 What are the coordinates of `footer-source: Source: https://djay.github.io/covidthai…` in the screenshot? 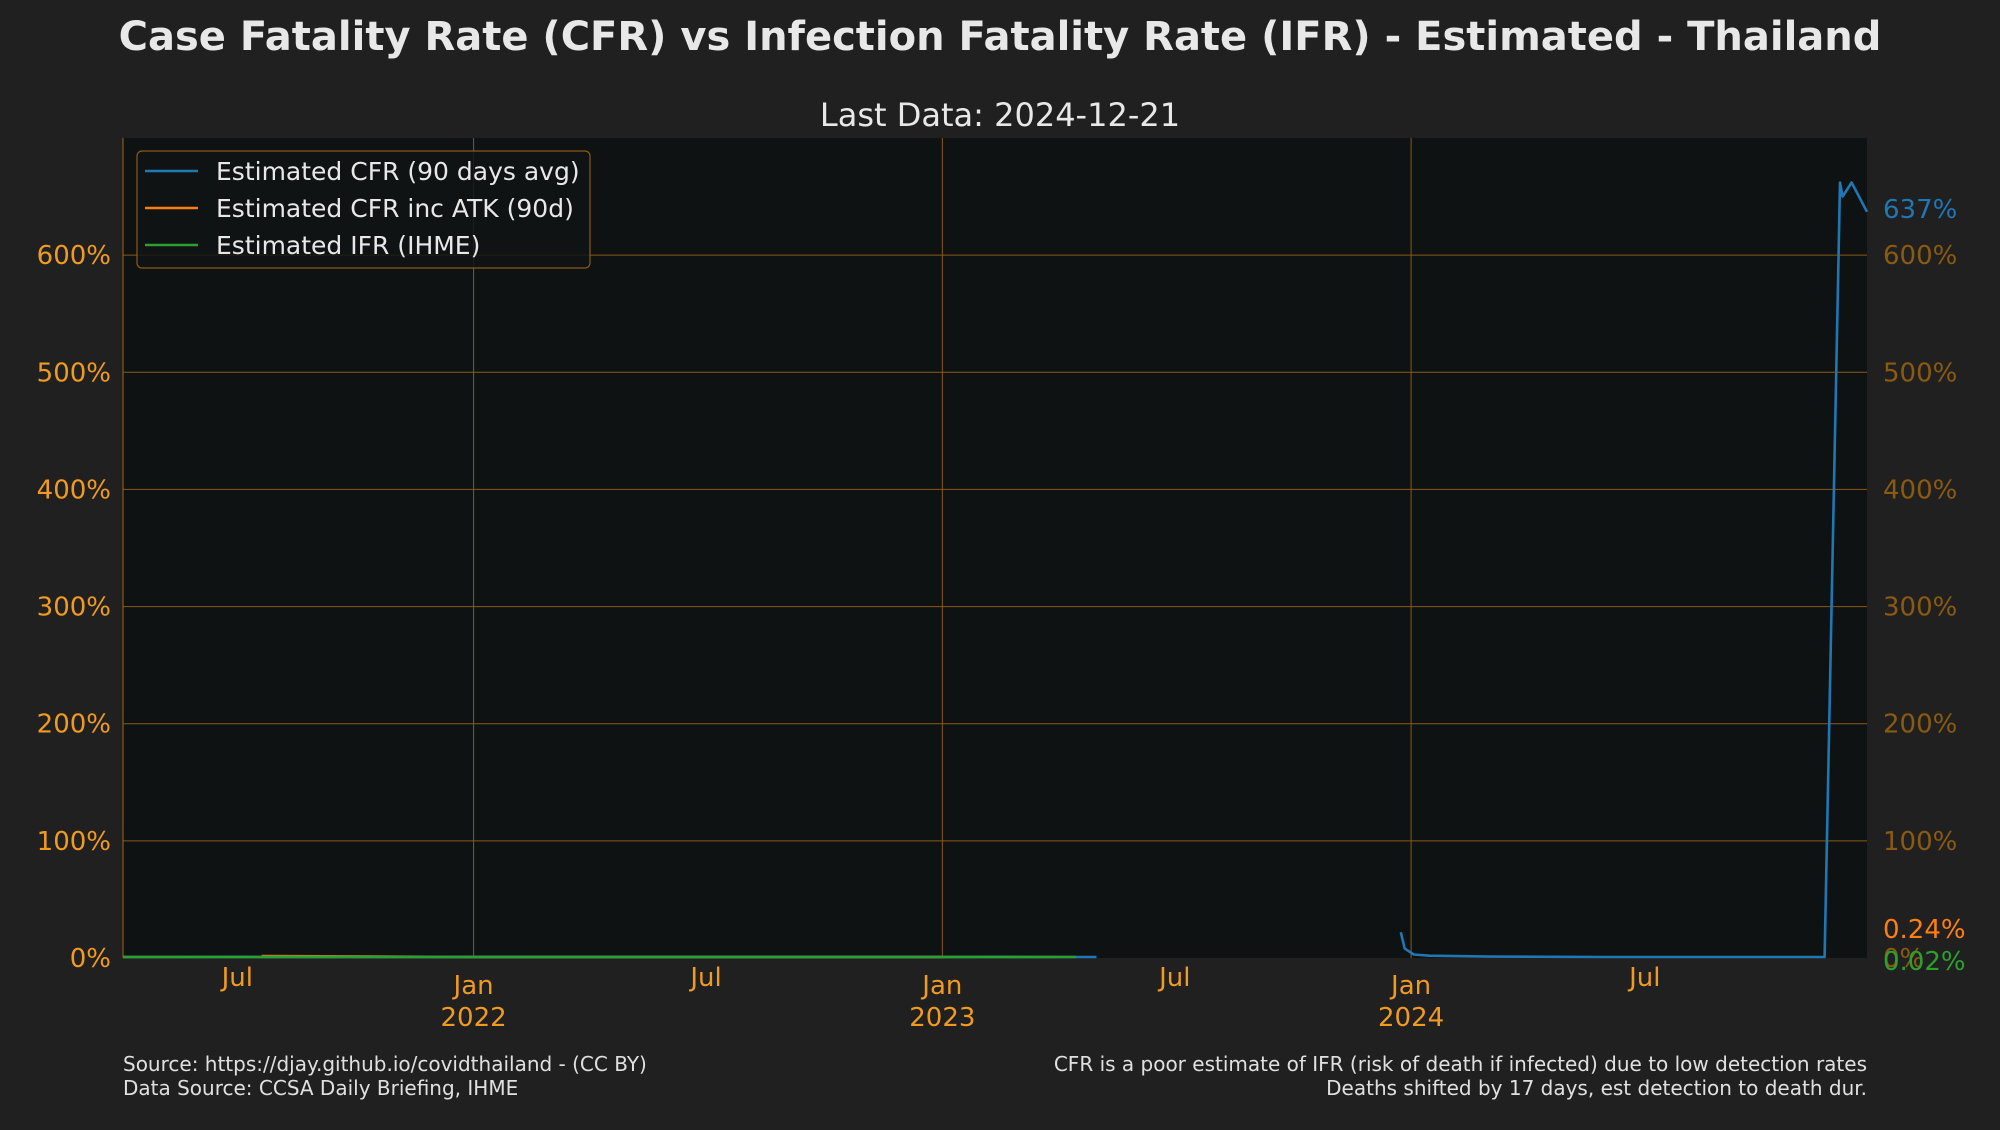 It's located at (385, 1076).